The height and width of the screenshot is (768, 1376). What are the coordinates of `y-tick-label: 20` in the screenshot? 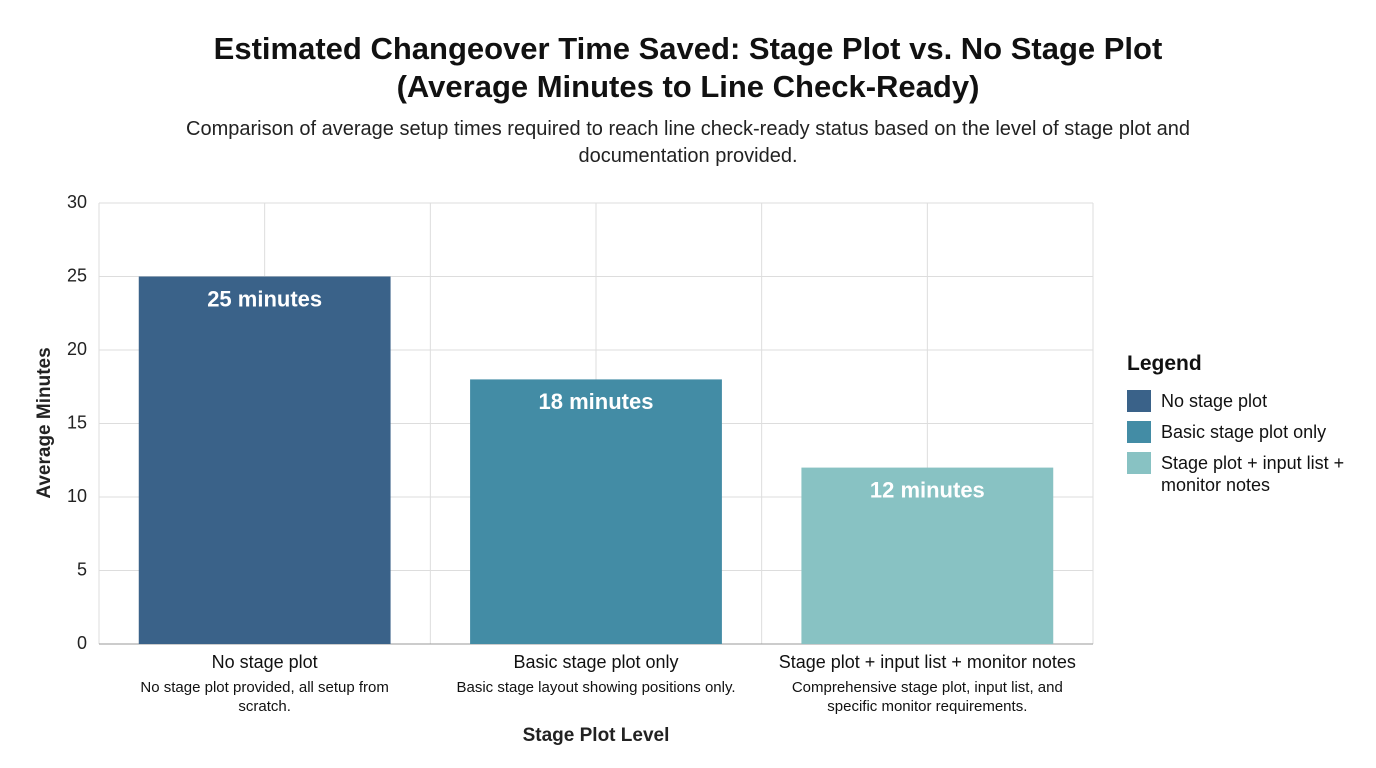 It's located at (77, 349).